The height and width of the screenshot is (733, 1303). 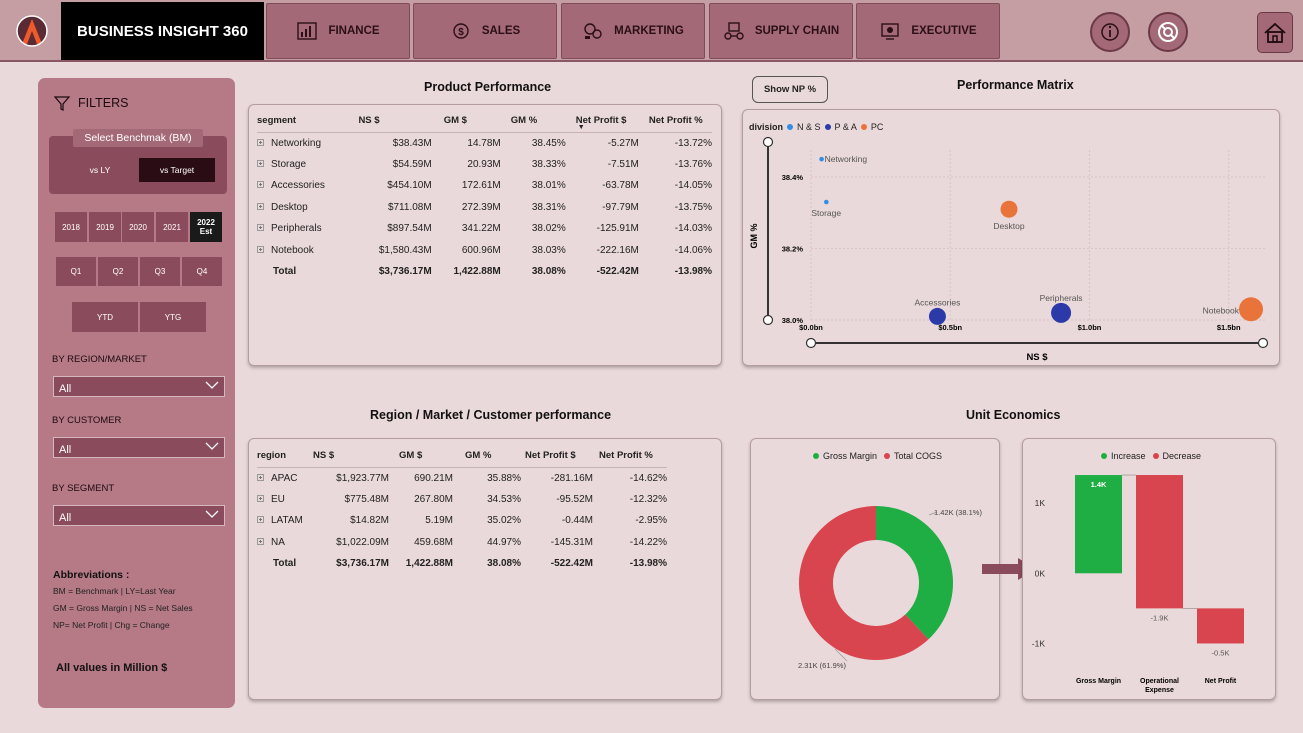 I want to click on info-button, so click(x=1110, y=32).